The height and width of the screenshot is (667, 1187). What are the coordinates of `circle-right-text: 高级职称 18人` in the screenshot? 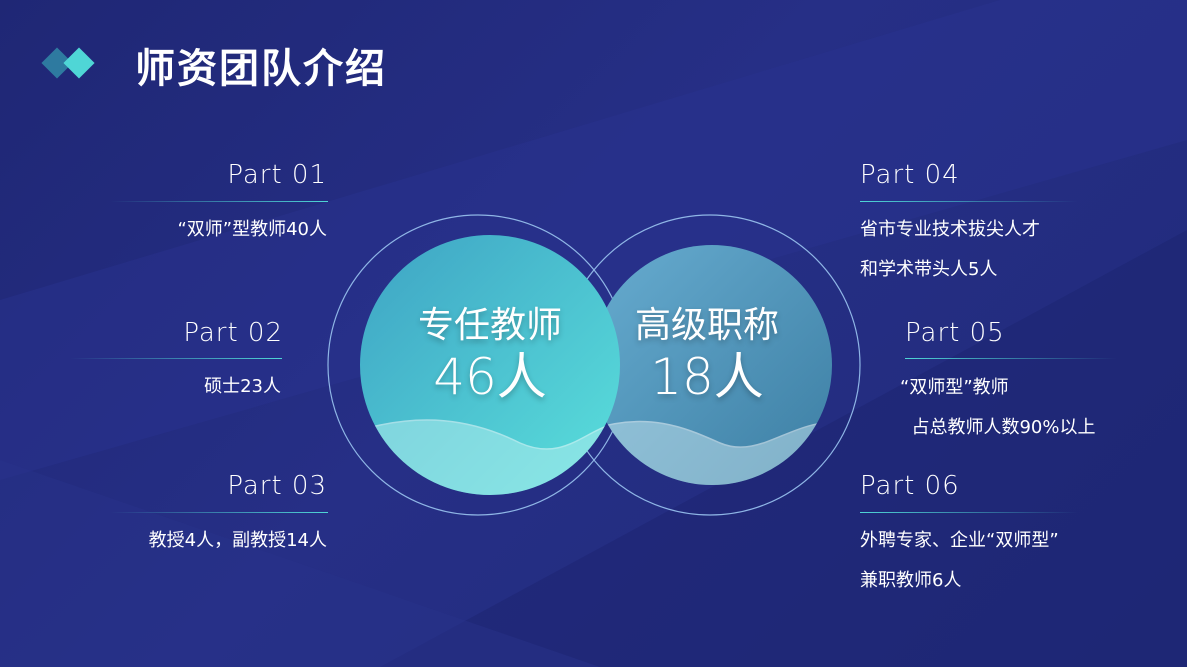 It's located at (707, 351).